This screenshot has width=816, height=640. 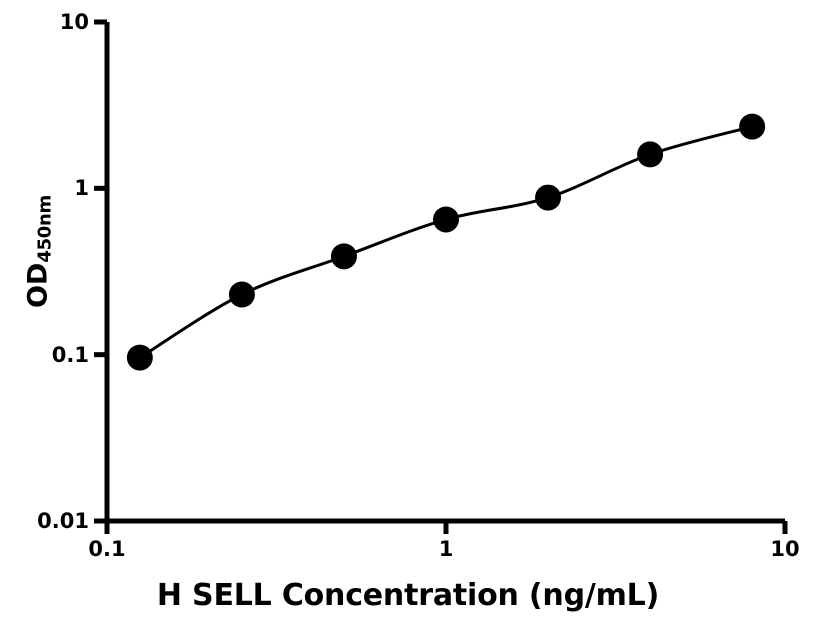 What do you see at coordinates (63, 521) in the screenshot?
I see `y-tick-label: 0.01` at bounding box center [63, 521].